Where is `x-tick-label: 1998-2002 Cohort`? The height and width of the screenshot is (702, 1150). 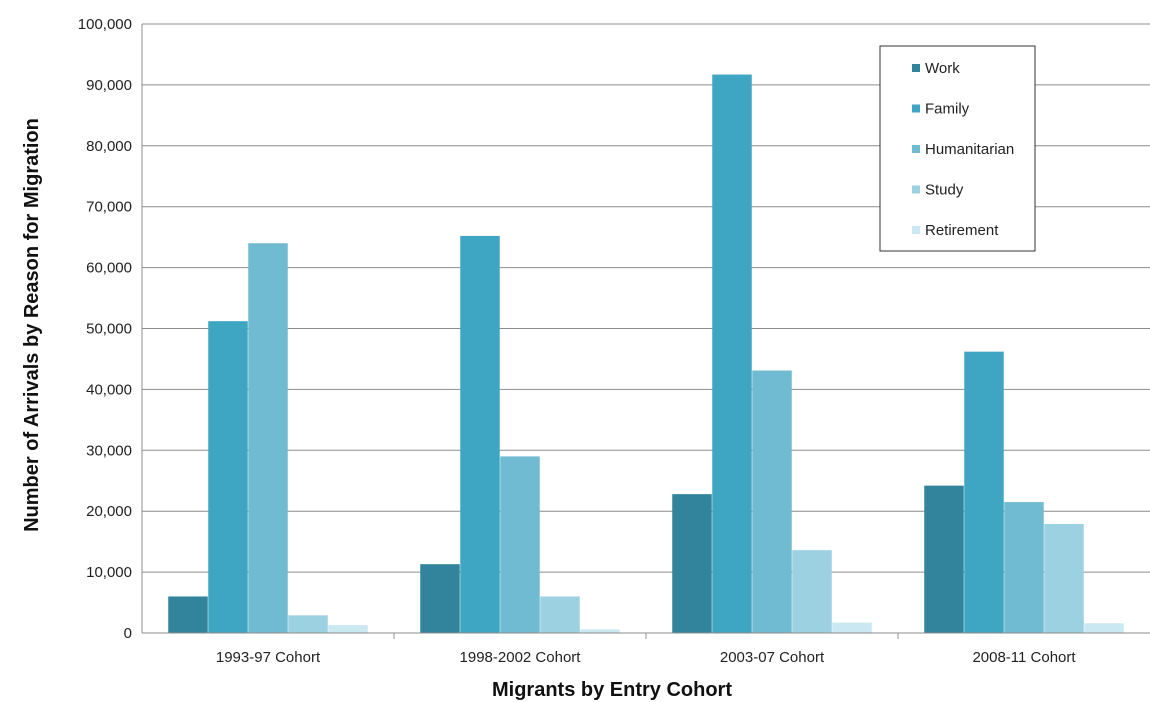 x-tick-label: 1998-2002 Cohort is located at coordinates (521, 657).